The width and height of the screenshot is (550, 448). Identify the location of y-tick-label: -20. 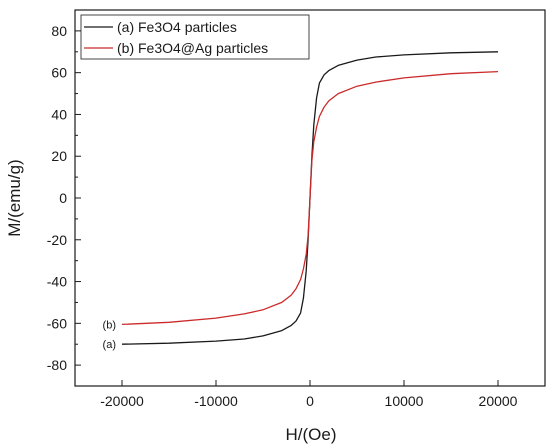
(57, 240).